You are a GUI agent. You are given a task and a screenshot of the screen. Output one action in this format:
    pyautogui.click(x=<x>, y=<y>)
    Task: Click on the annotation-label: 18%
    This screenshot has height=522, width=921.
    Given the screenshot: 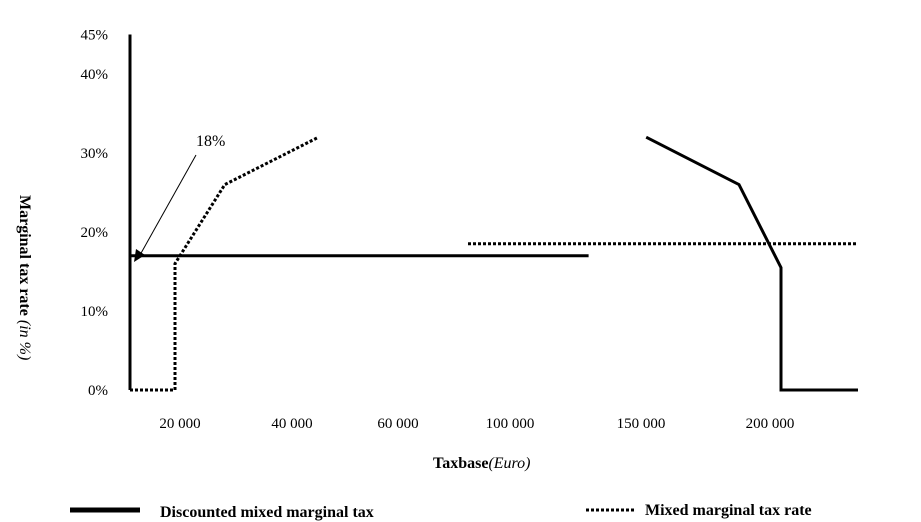 What is the action you would take?
    pyautogui.click(x=210, y=141)
    